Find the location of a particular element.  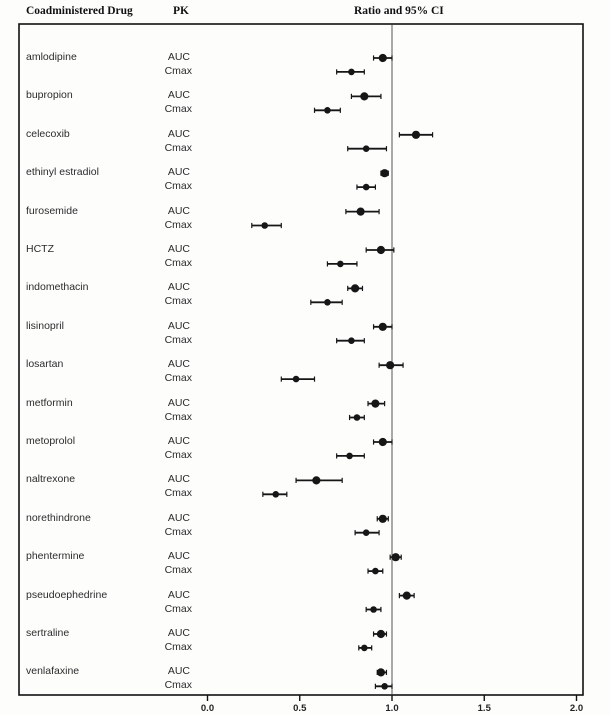

drug-label: celecoxib is located at coordinates (48, 133).